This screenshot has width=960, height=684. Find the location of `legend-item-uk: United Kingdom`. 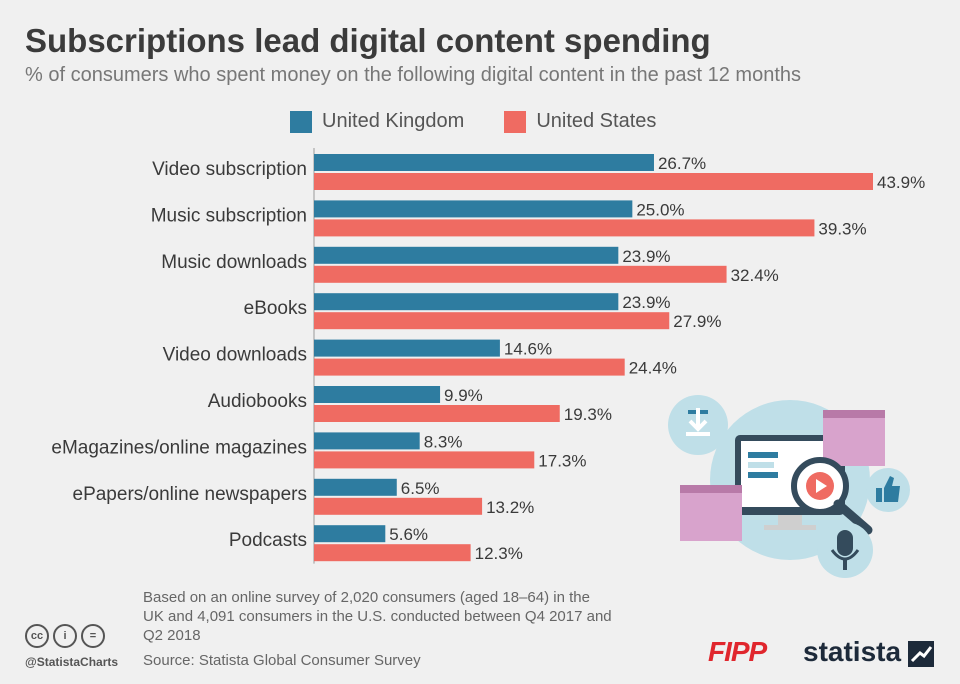

legend-item-uk: United Kingdom is located at coordinates (377, 121).